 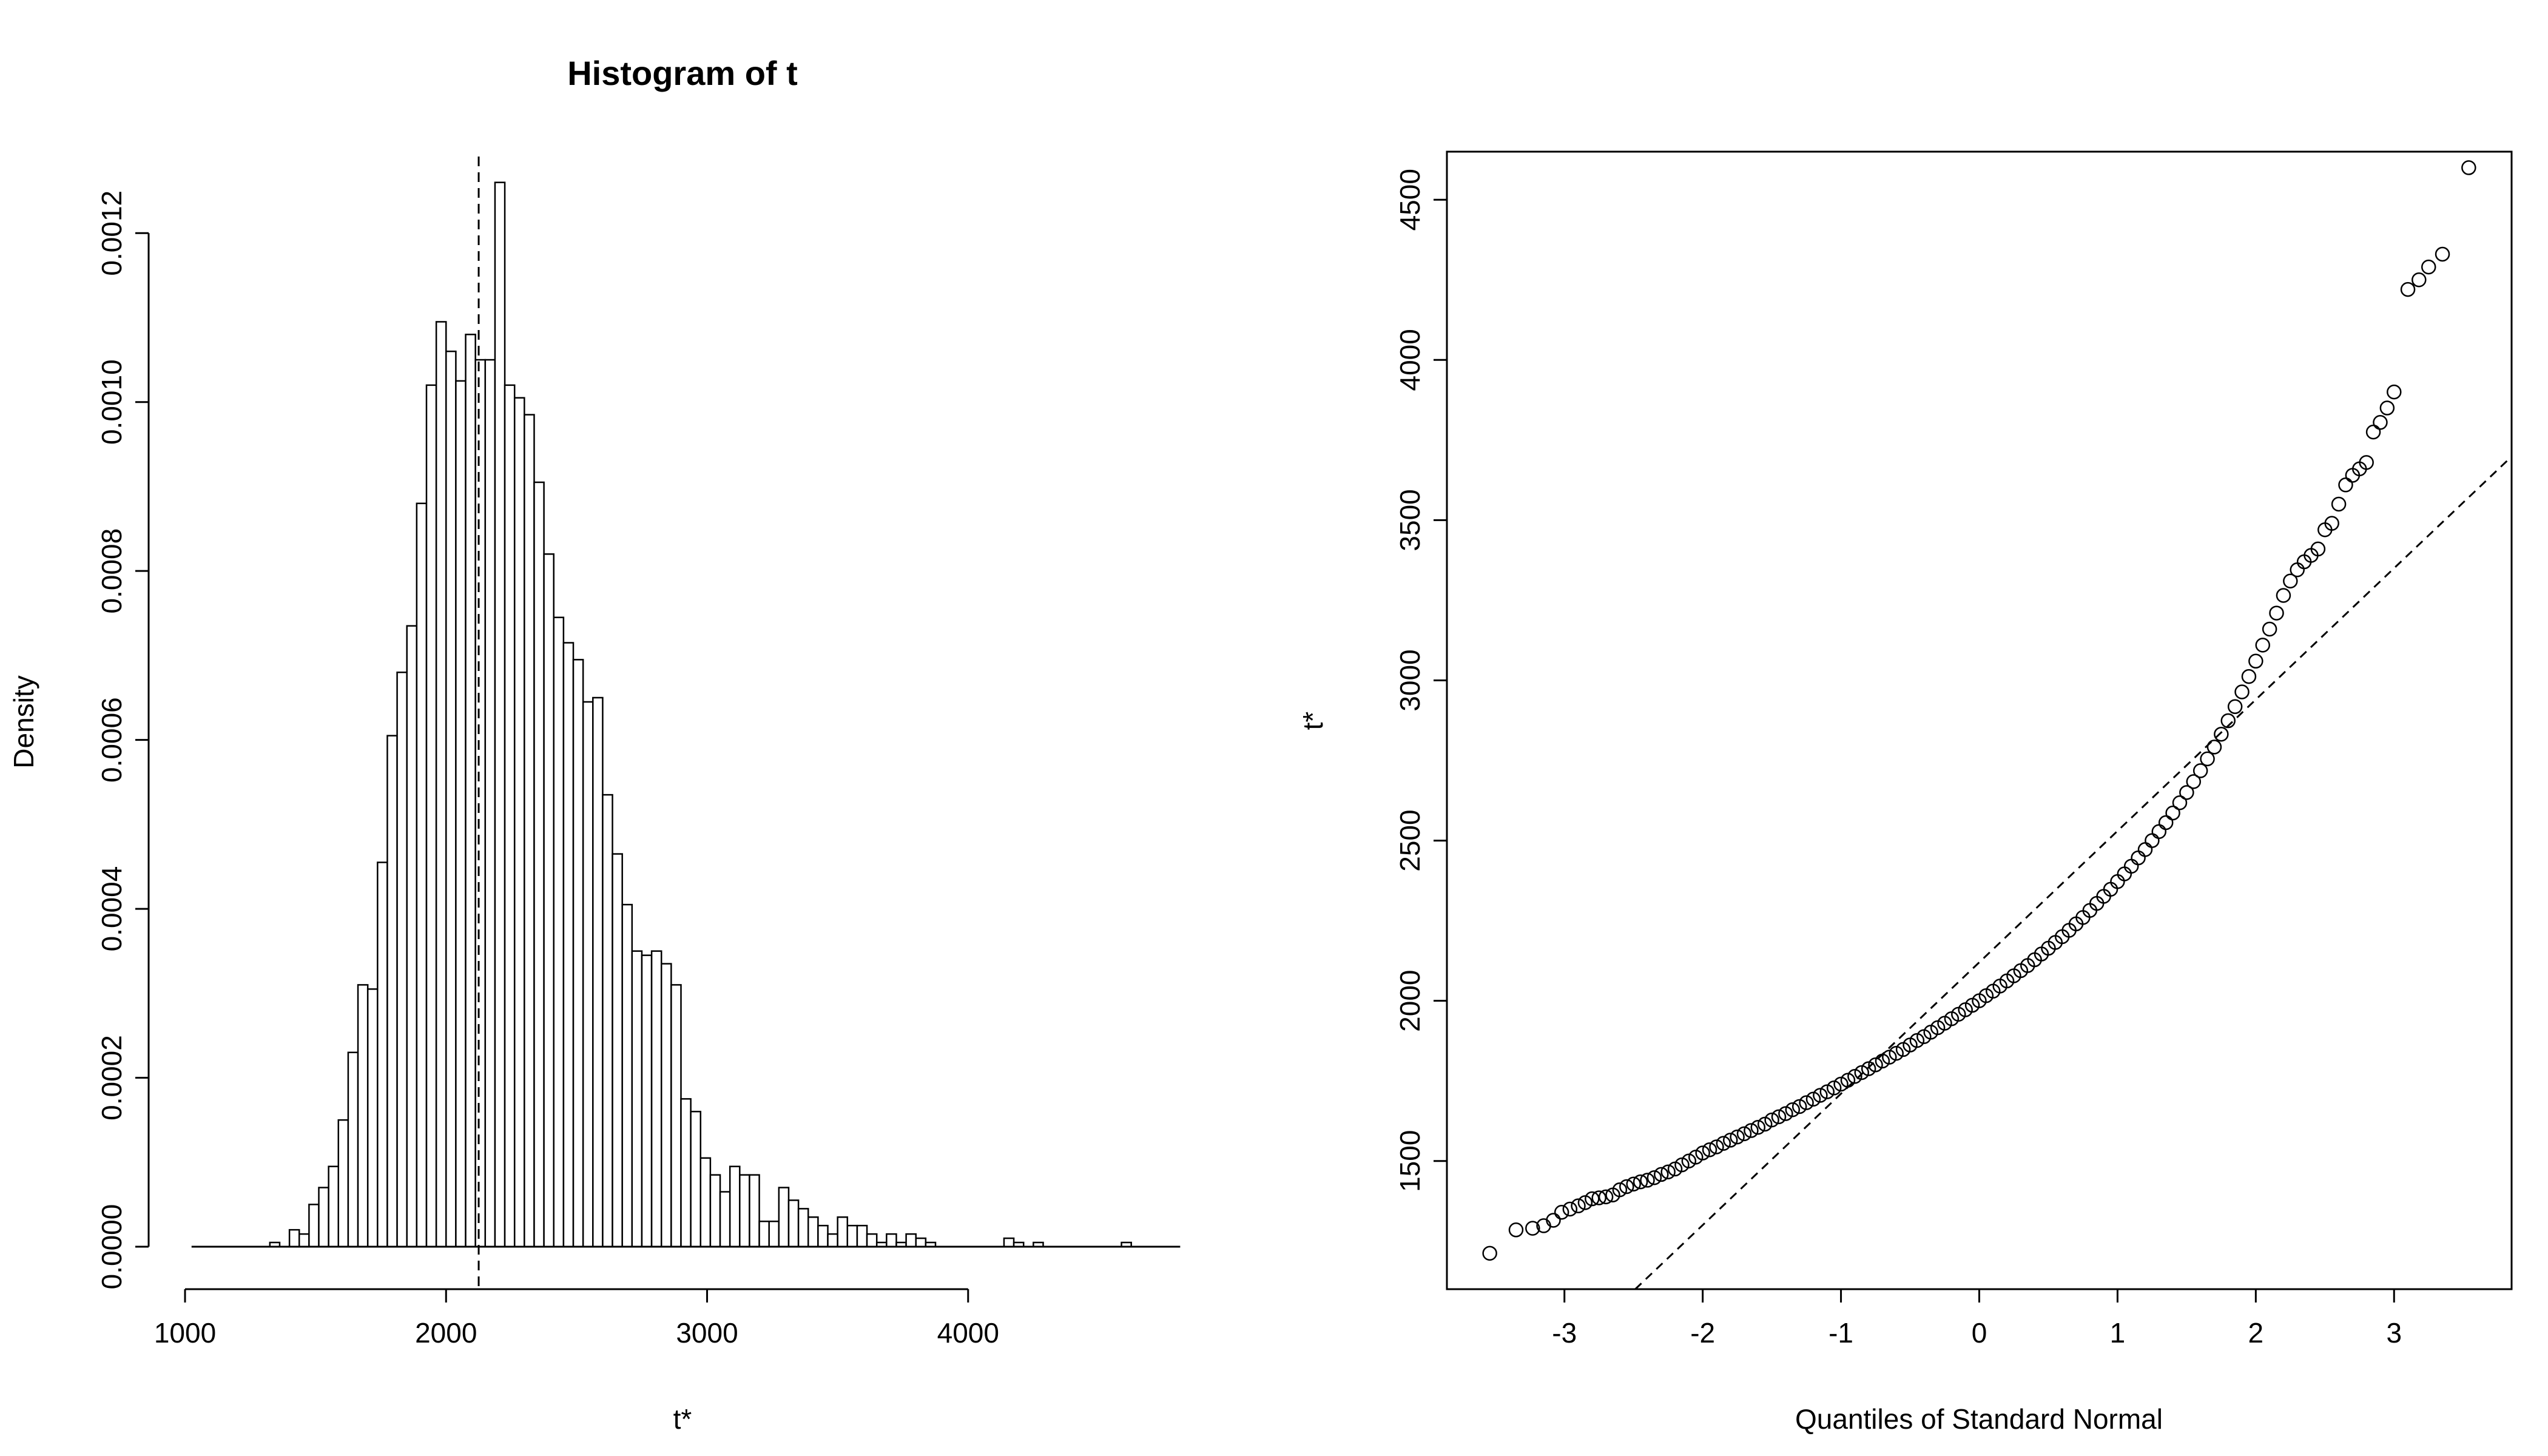 I want to click on histogram-y-tick-label: 0.0006, so click(x=111, y=740).